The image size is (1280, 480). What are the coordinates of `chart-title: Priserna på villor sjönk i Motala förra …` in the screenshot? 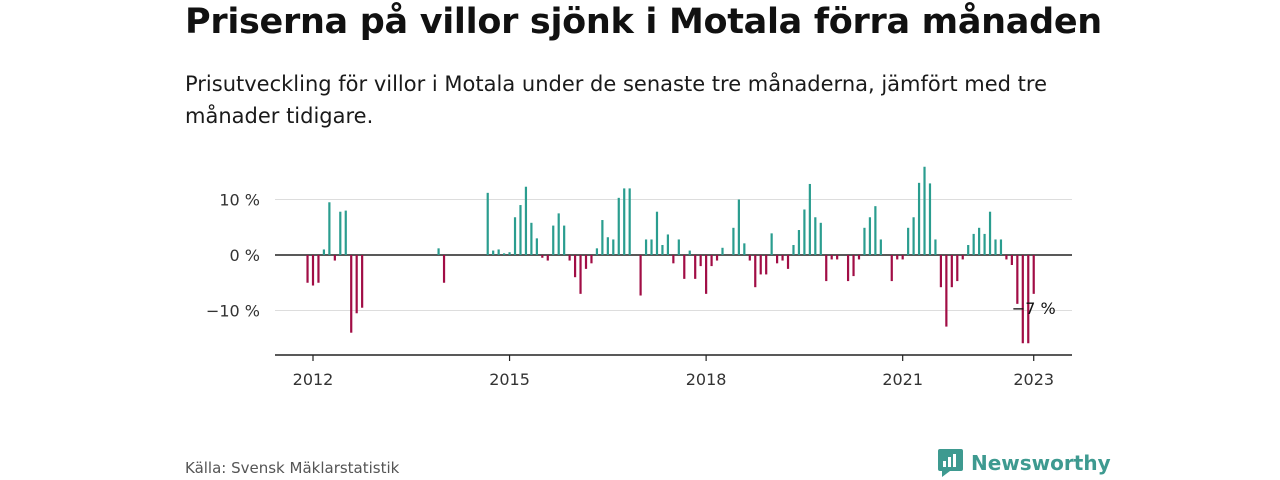 It's located at (643, 22).